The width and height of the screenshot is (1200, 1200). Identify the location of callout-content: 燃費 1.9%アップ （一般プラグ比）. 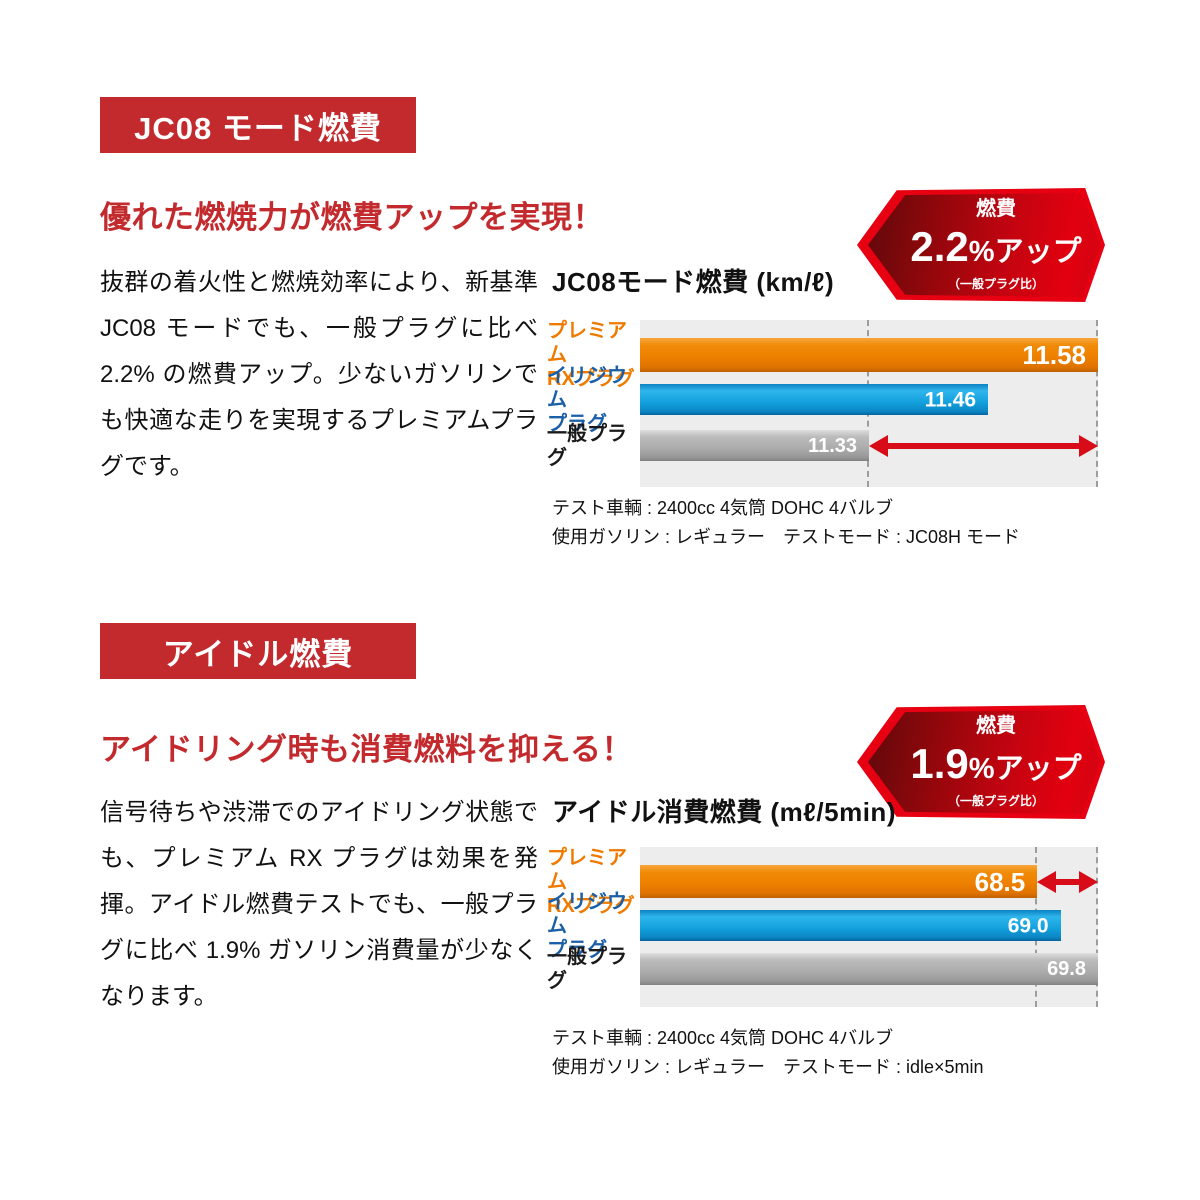
(981, 762).